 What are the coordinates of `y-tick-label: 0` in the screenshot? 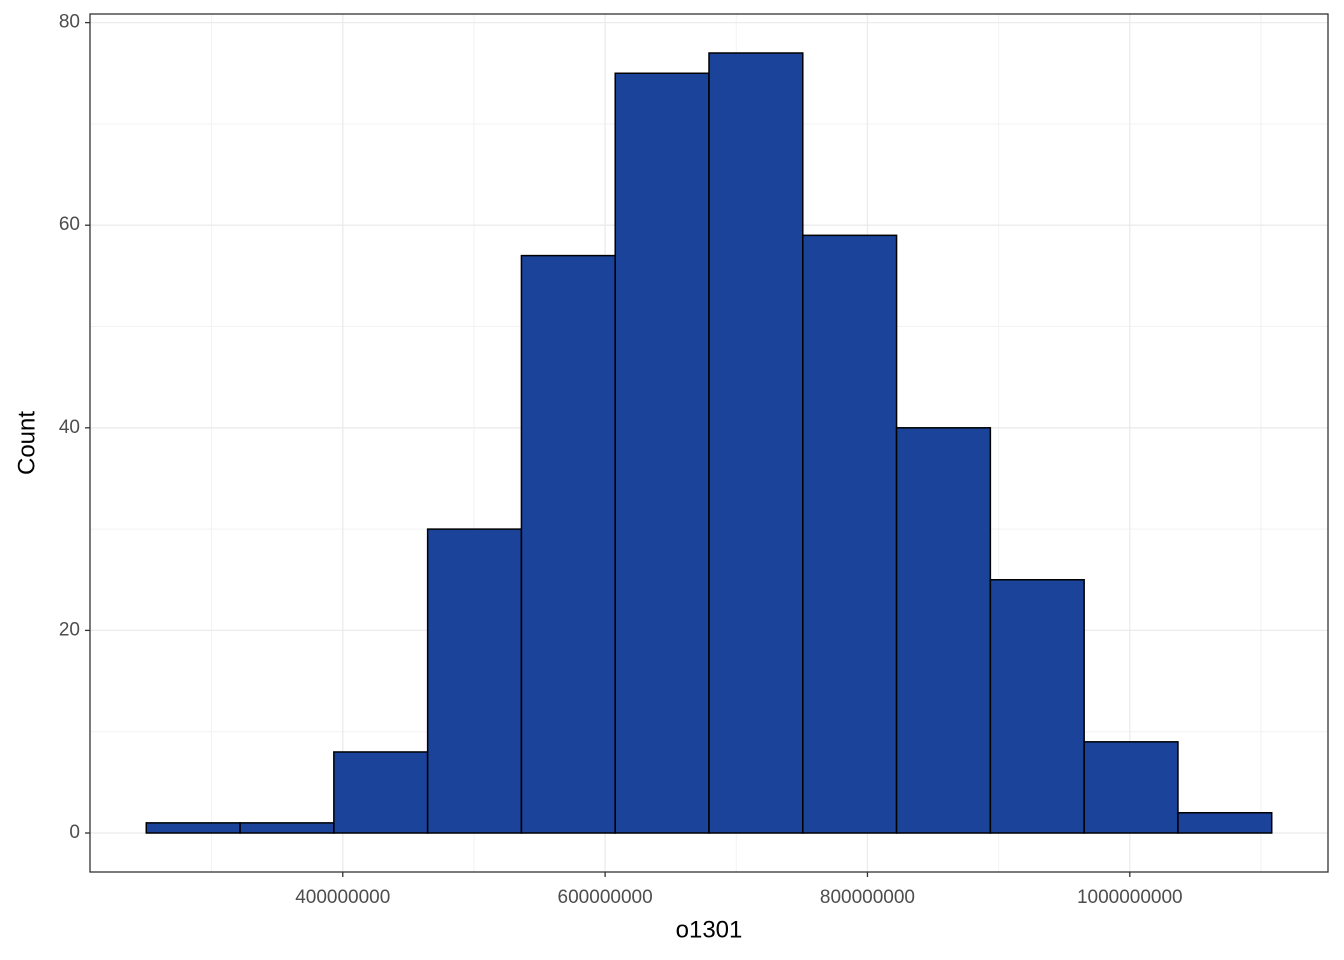 It's located at (74, 832).